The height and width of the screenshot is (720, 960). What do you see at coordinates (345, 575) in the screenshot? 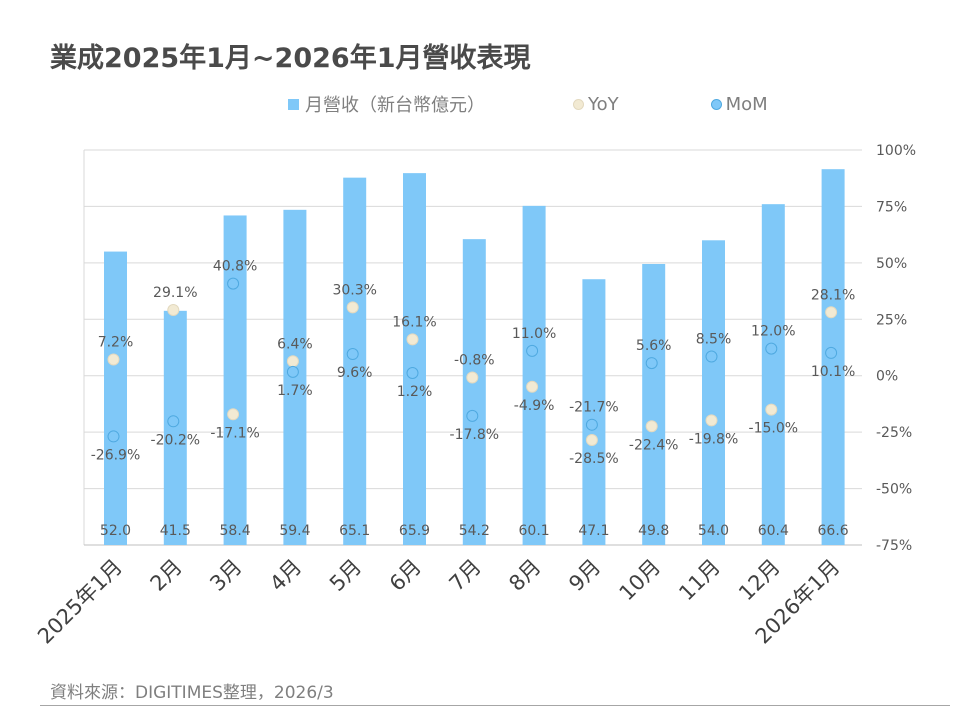
I see `category-label: 5月` at bounding box center [345, 575].